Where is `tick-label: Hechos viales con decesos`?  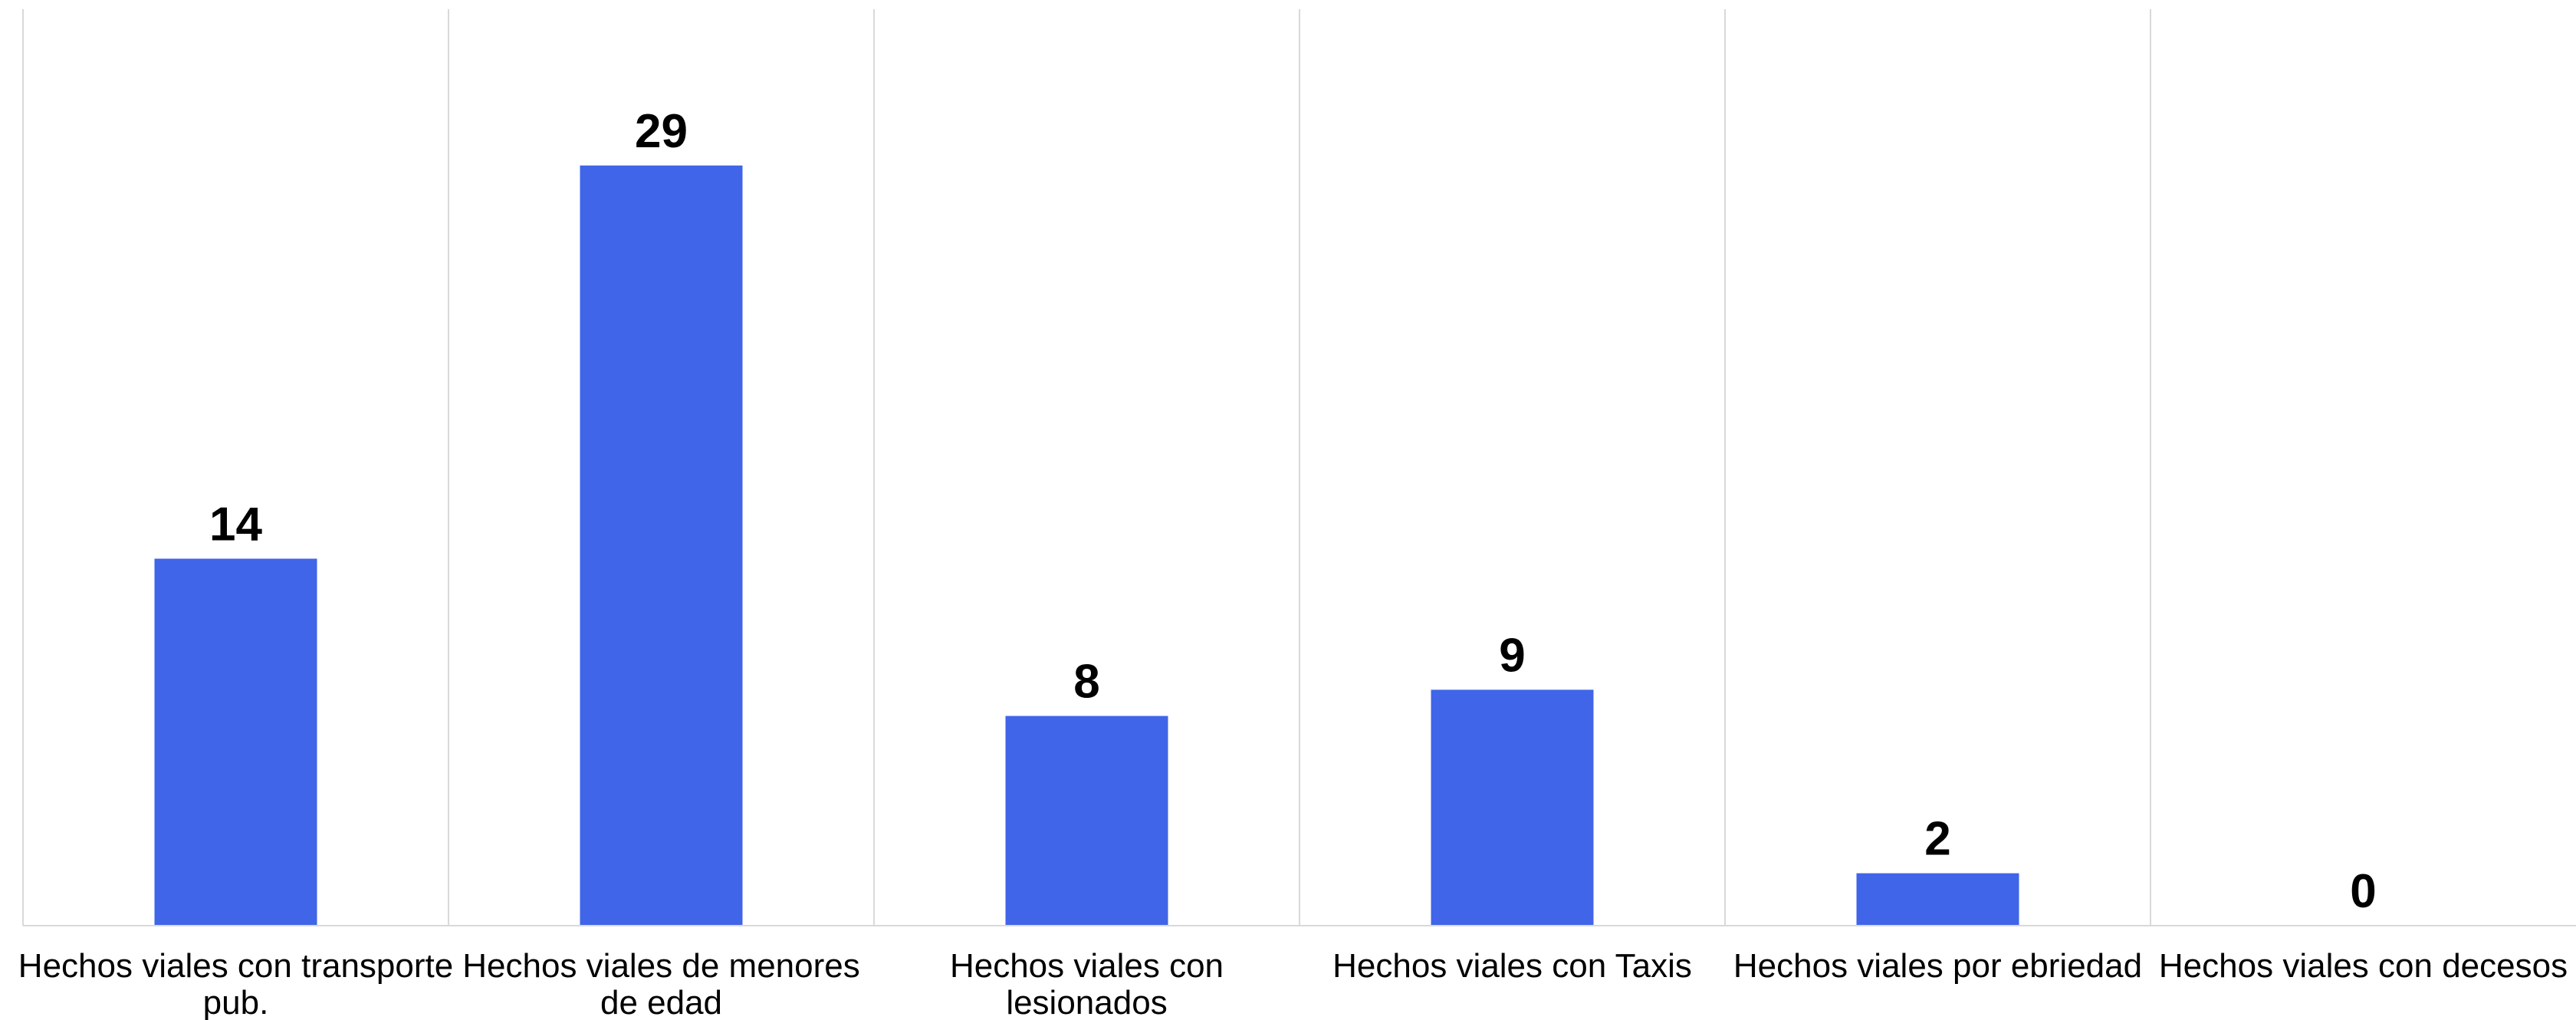
tick-label: Hechos viales con decesos is located at coordinates (2364, 966).